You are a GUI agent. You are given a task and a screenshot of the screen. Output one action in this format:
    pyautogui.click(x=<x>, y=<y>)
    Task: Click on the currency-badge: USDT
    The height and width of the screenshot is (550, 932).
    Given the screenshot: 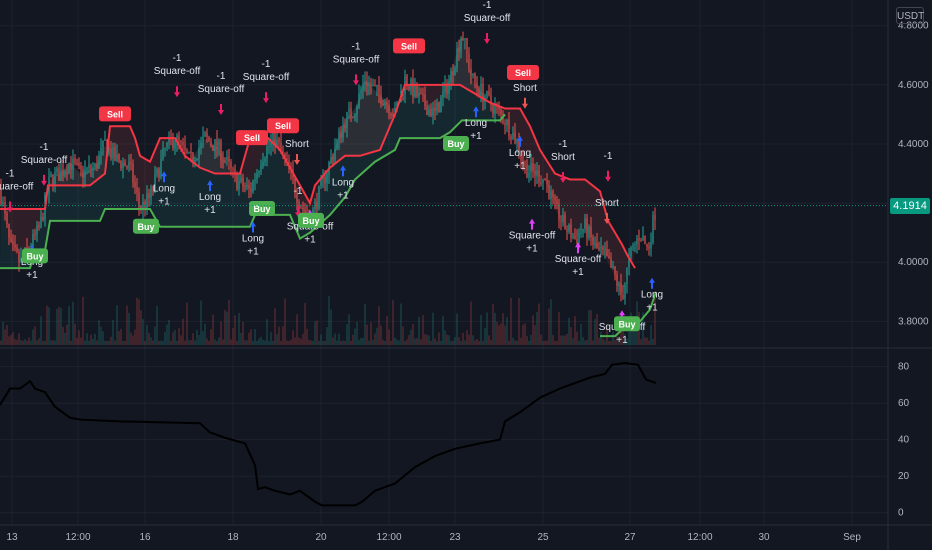 What is the action you would take?
    pyautogui.click(x=910, y=15)
    